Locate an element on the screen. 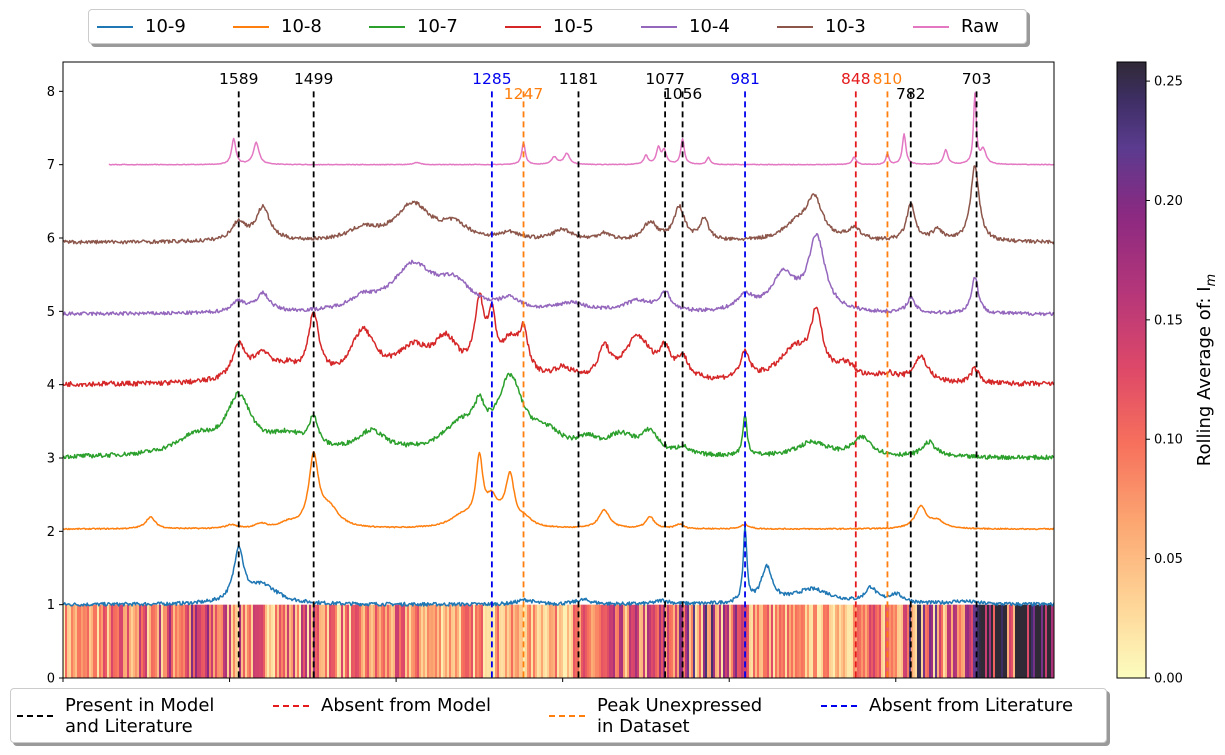 The image size is (1225, 755). series-line-Raw is located at coordinates (581, 129).